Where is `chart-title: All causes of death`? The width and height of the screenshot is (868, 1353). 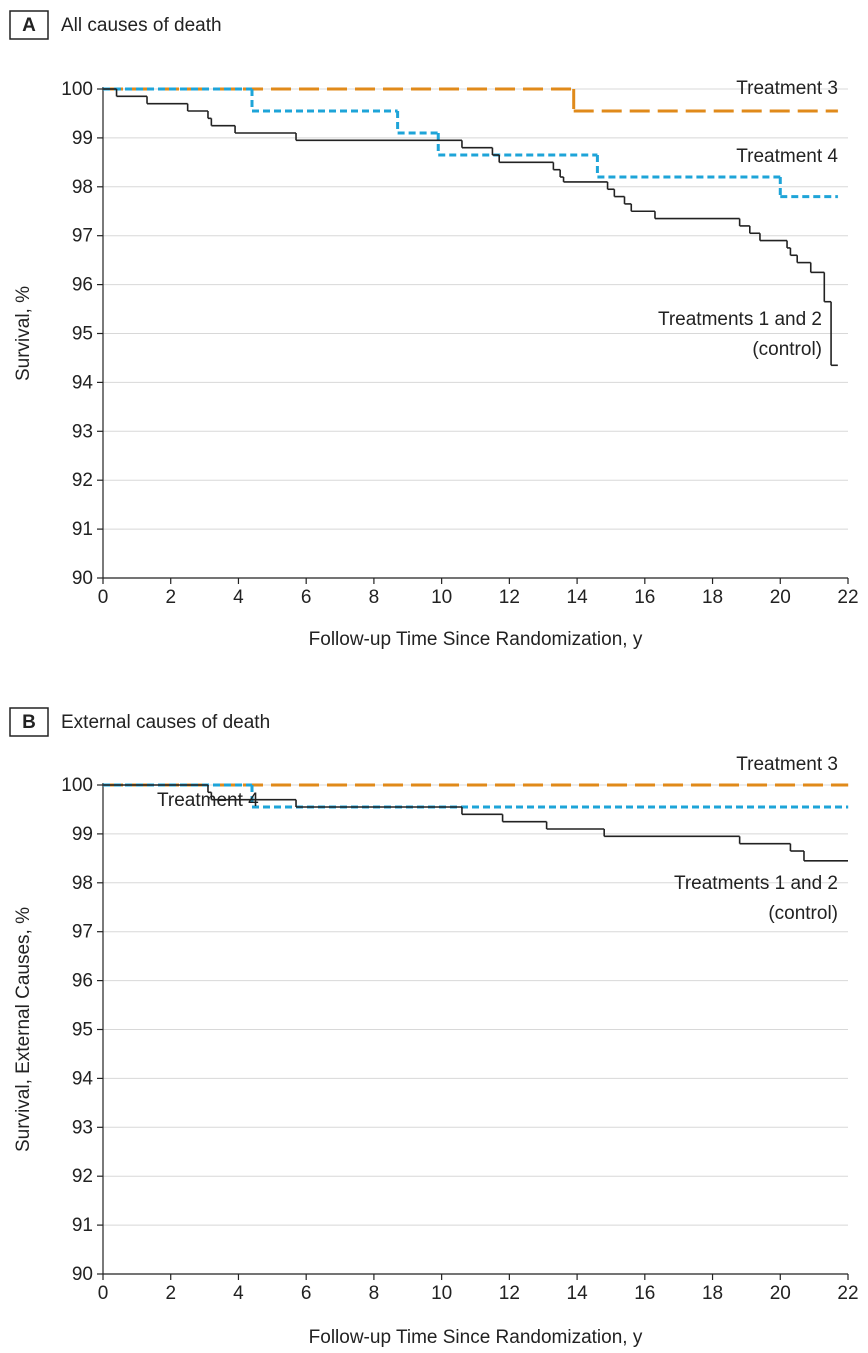
chart-title: All causes of death is located at coordinates (141, 25).